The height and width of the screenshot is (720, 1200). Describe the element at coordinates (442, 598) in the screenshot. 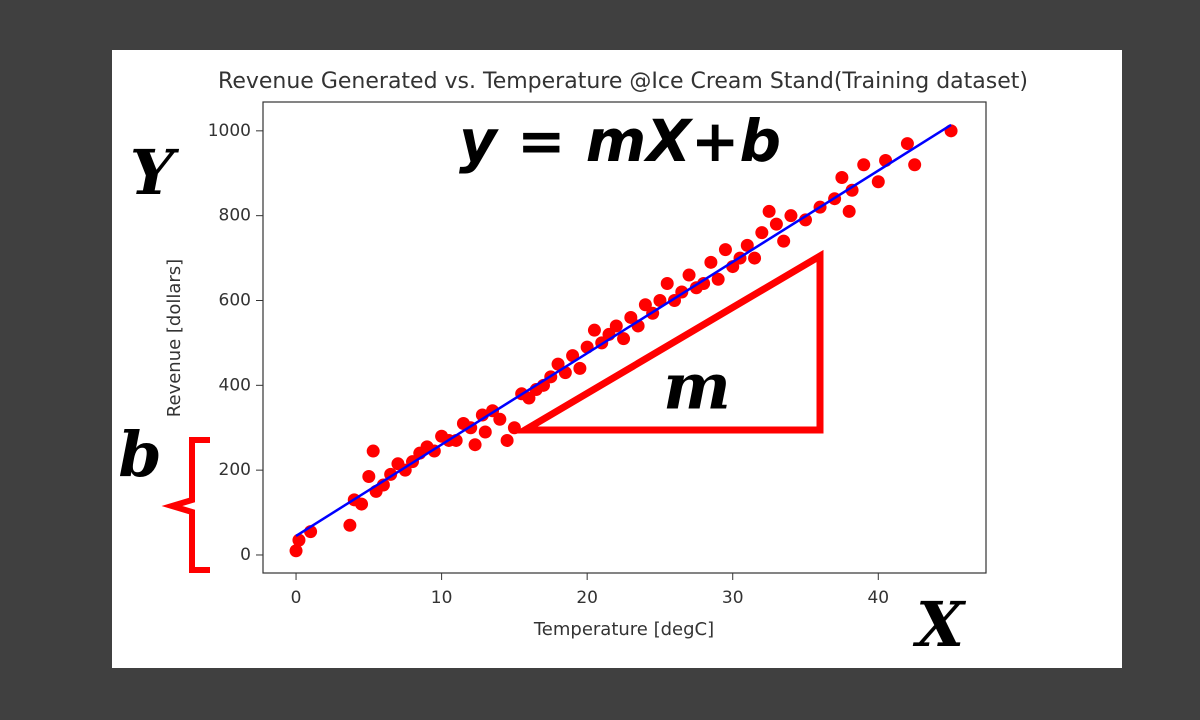

I see `x-tick-label: 10` at that location.